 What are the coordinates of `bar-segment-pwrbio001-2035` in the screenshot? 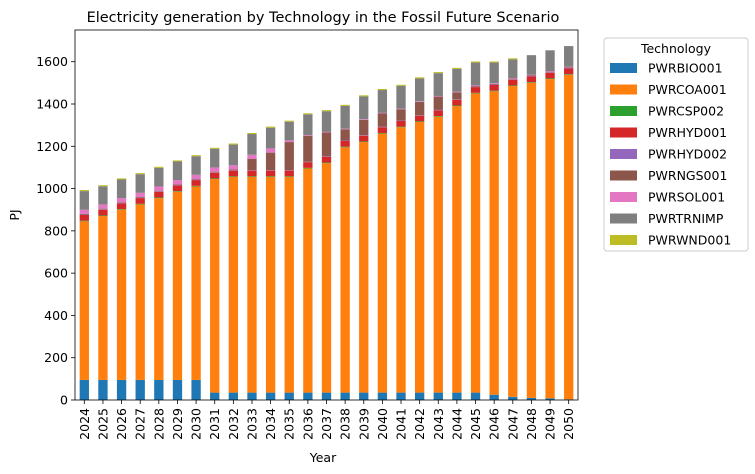 It's located at (289, 396).